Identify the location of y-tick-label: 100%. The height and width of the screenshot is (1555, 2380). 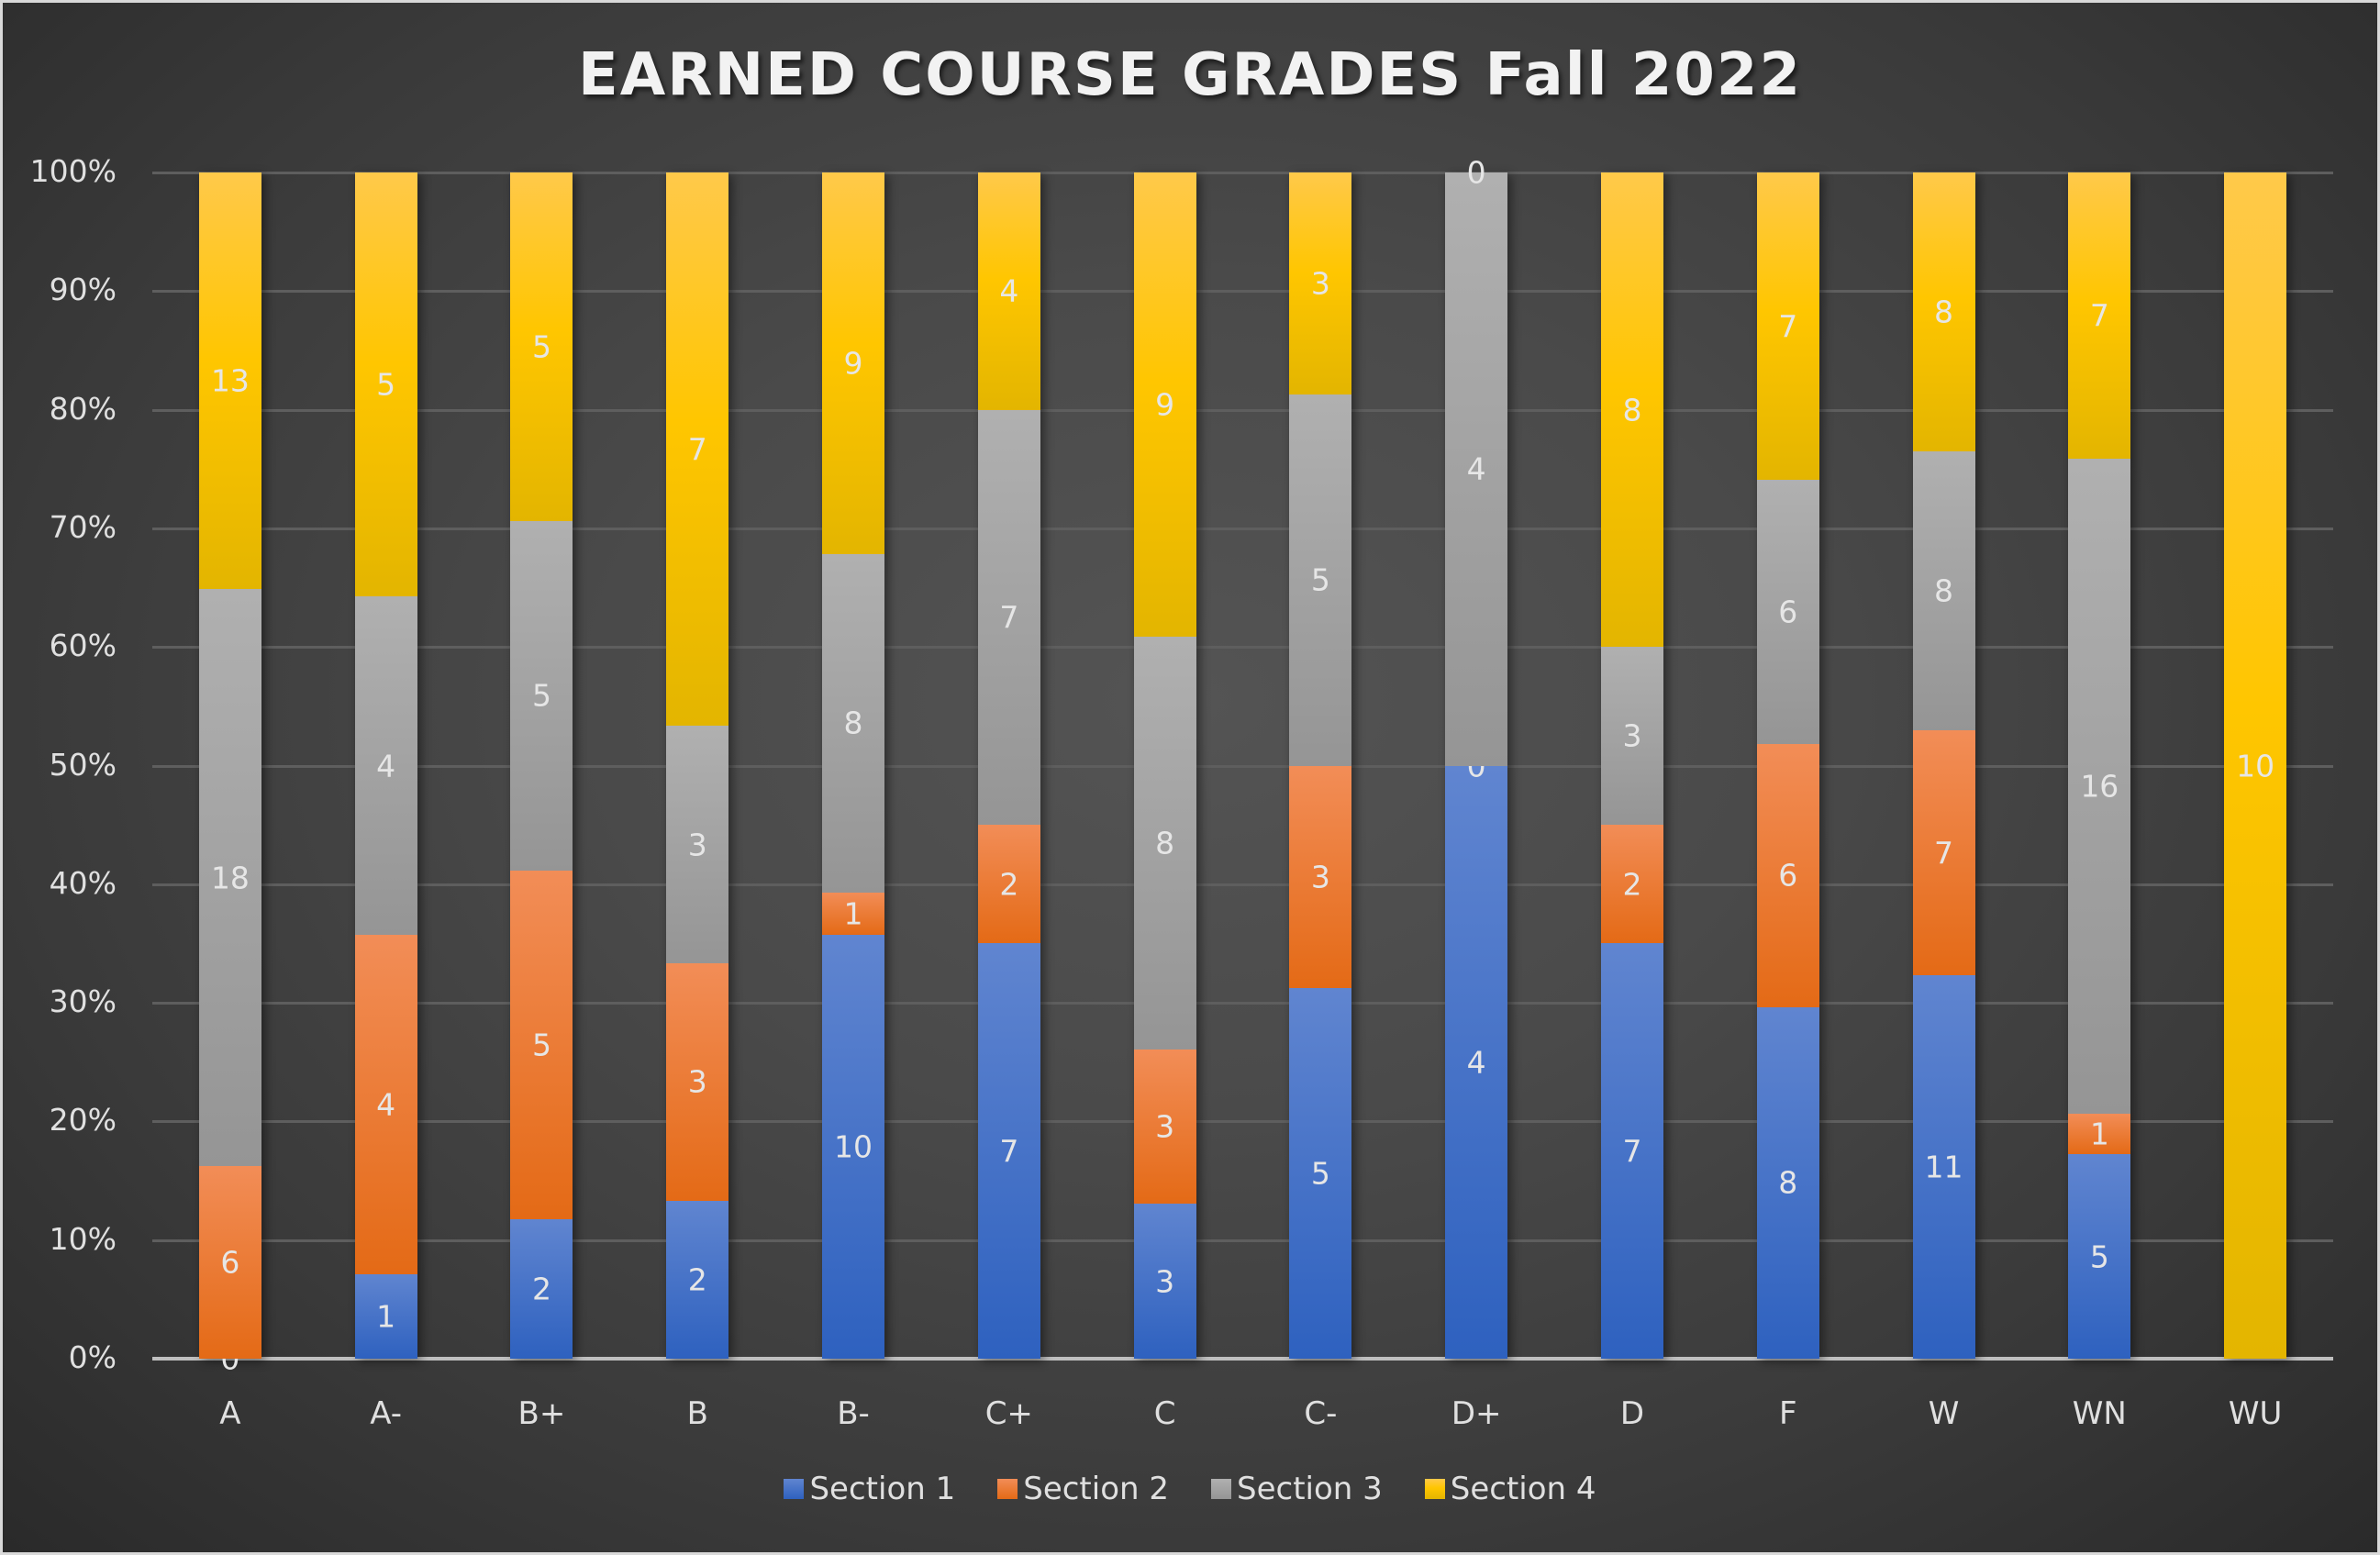
(73, 171).